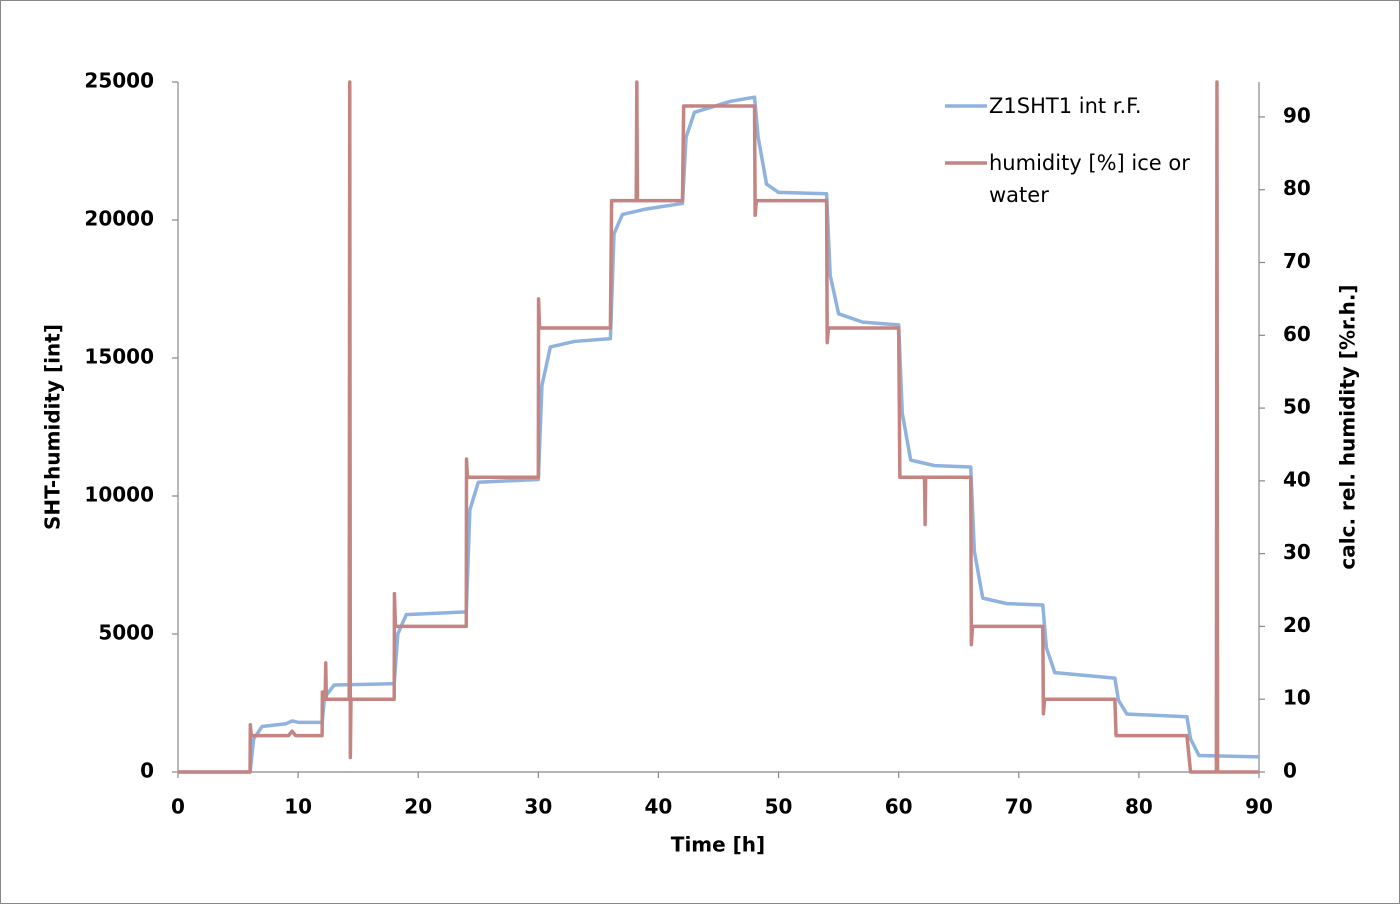 The width and height of the screenshot is (1400, 904). What do you see at coordinates (119, 81) in the screenshot?
I see `y-tick-label: 25000` at bounding box center [119, 81].